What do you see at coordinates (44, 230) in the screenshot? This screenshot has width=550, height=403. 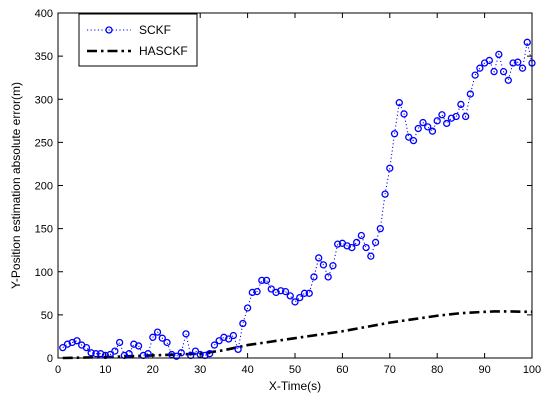 I see `y-tick-label: 150` at bounding box center [44, 230].